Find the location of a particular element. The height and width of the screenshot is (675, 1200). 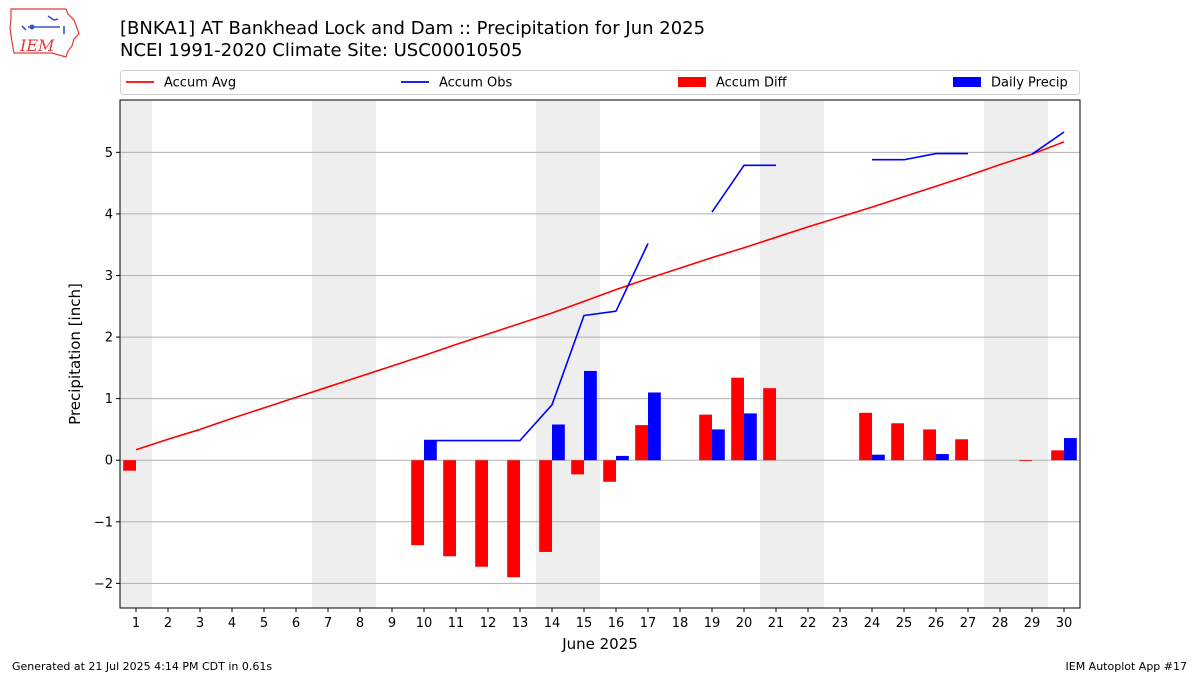

x-tick-label: 18 is located at coordinates (680, 623).